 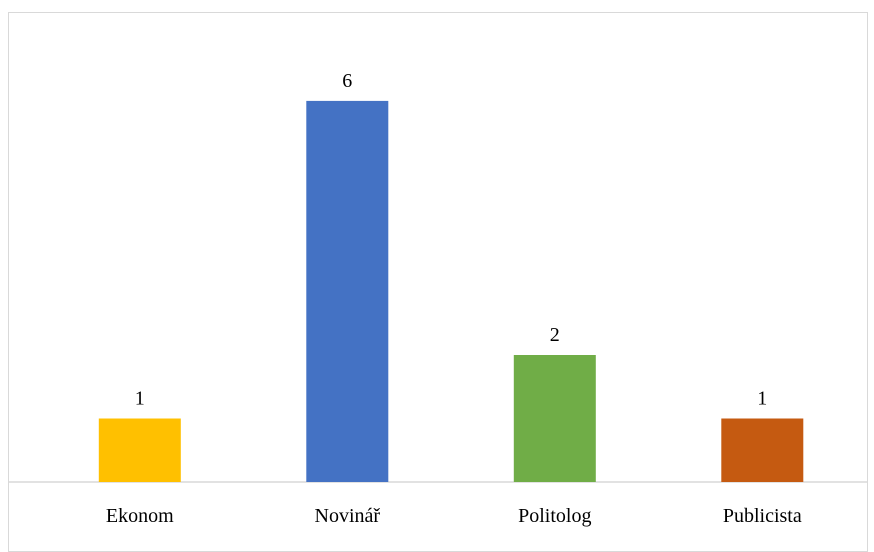 What do you see at coordinates (454, 516) in the screenshot?
I see `tick-labels-group: Ekonom Novinář Politolog Publicista` at bounding box center [454, 516].